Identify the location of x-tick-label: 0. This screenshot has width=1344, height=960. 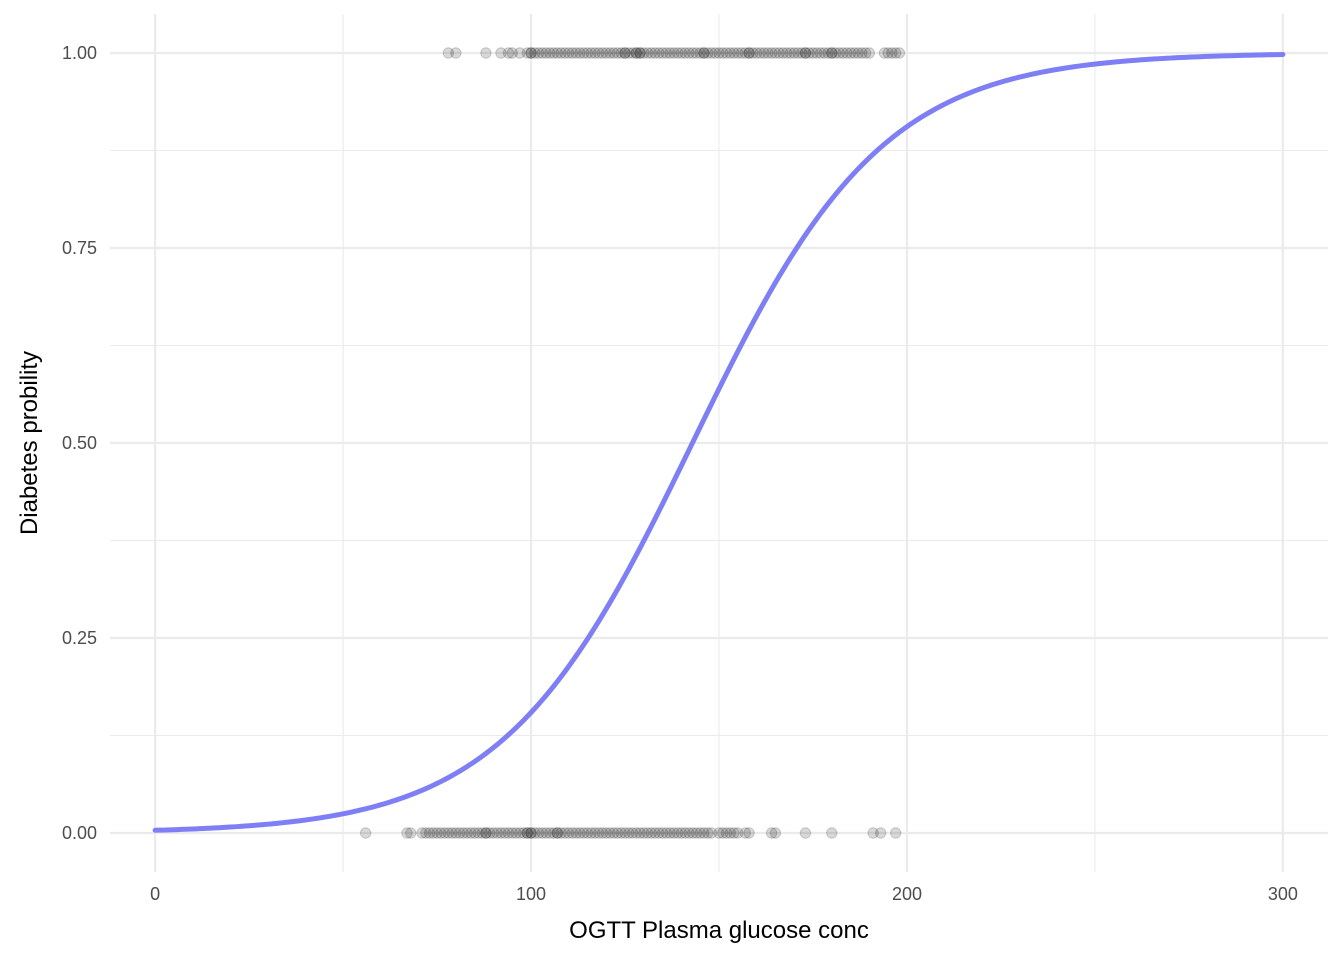
(155, 894).